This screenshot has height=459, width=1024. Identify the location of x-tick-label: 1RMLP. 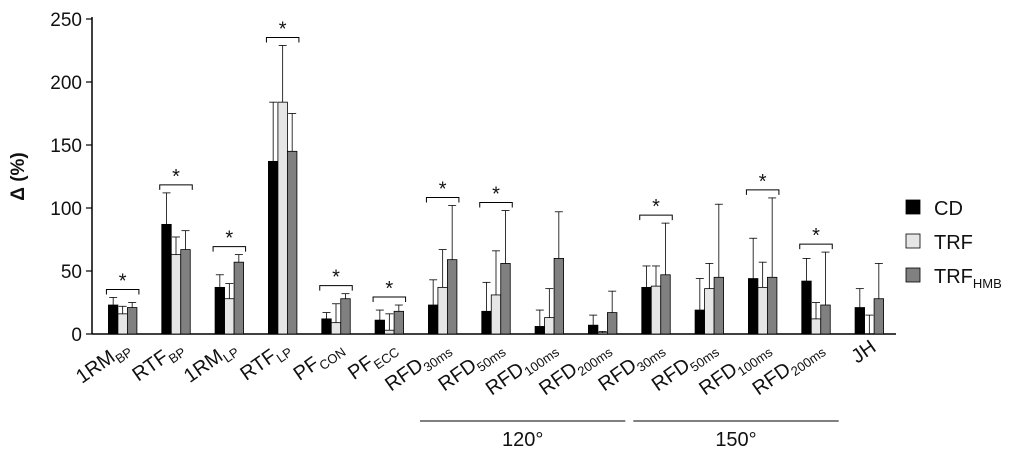
(211, 363).